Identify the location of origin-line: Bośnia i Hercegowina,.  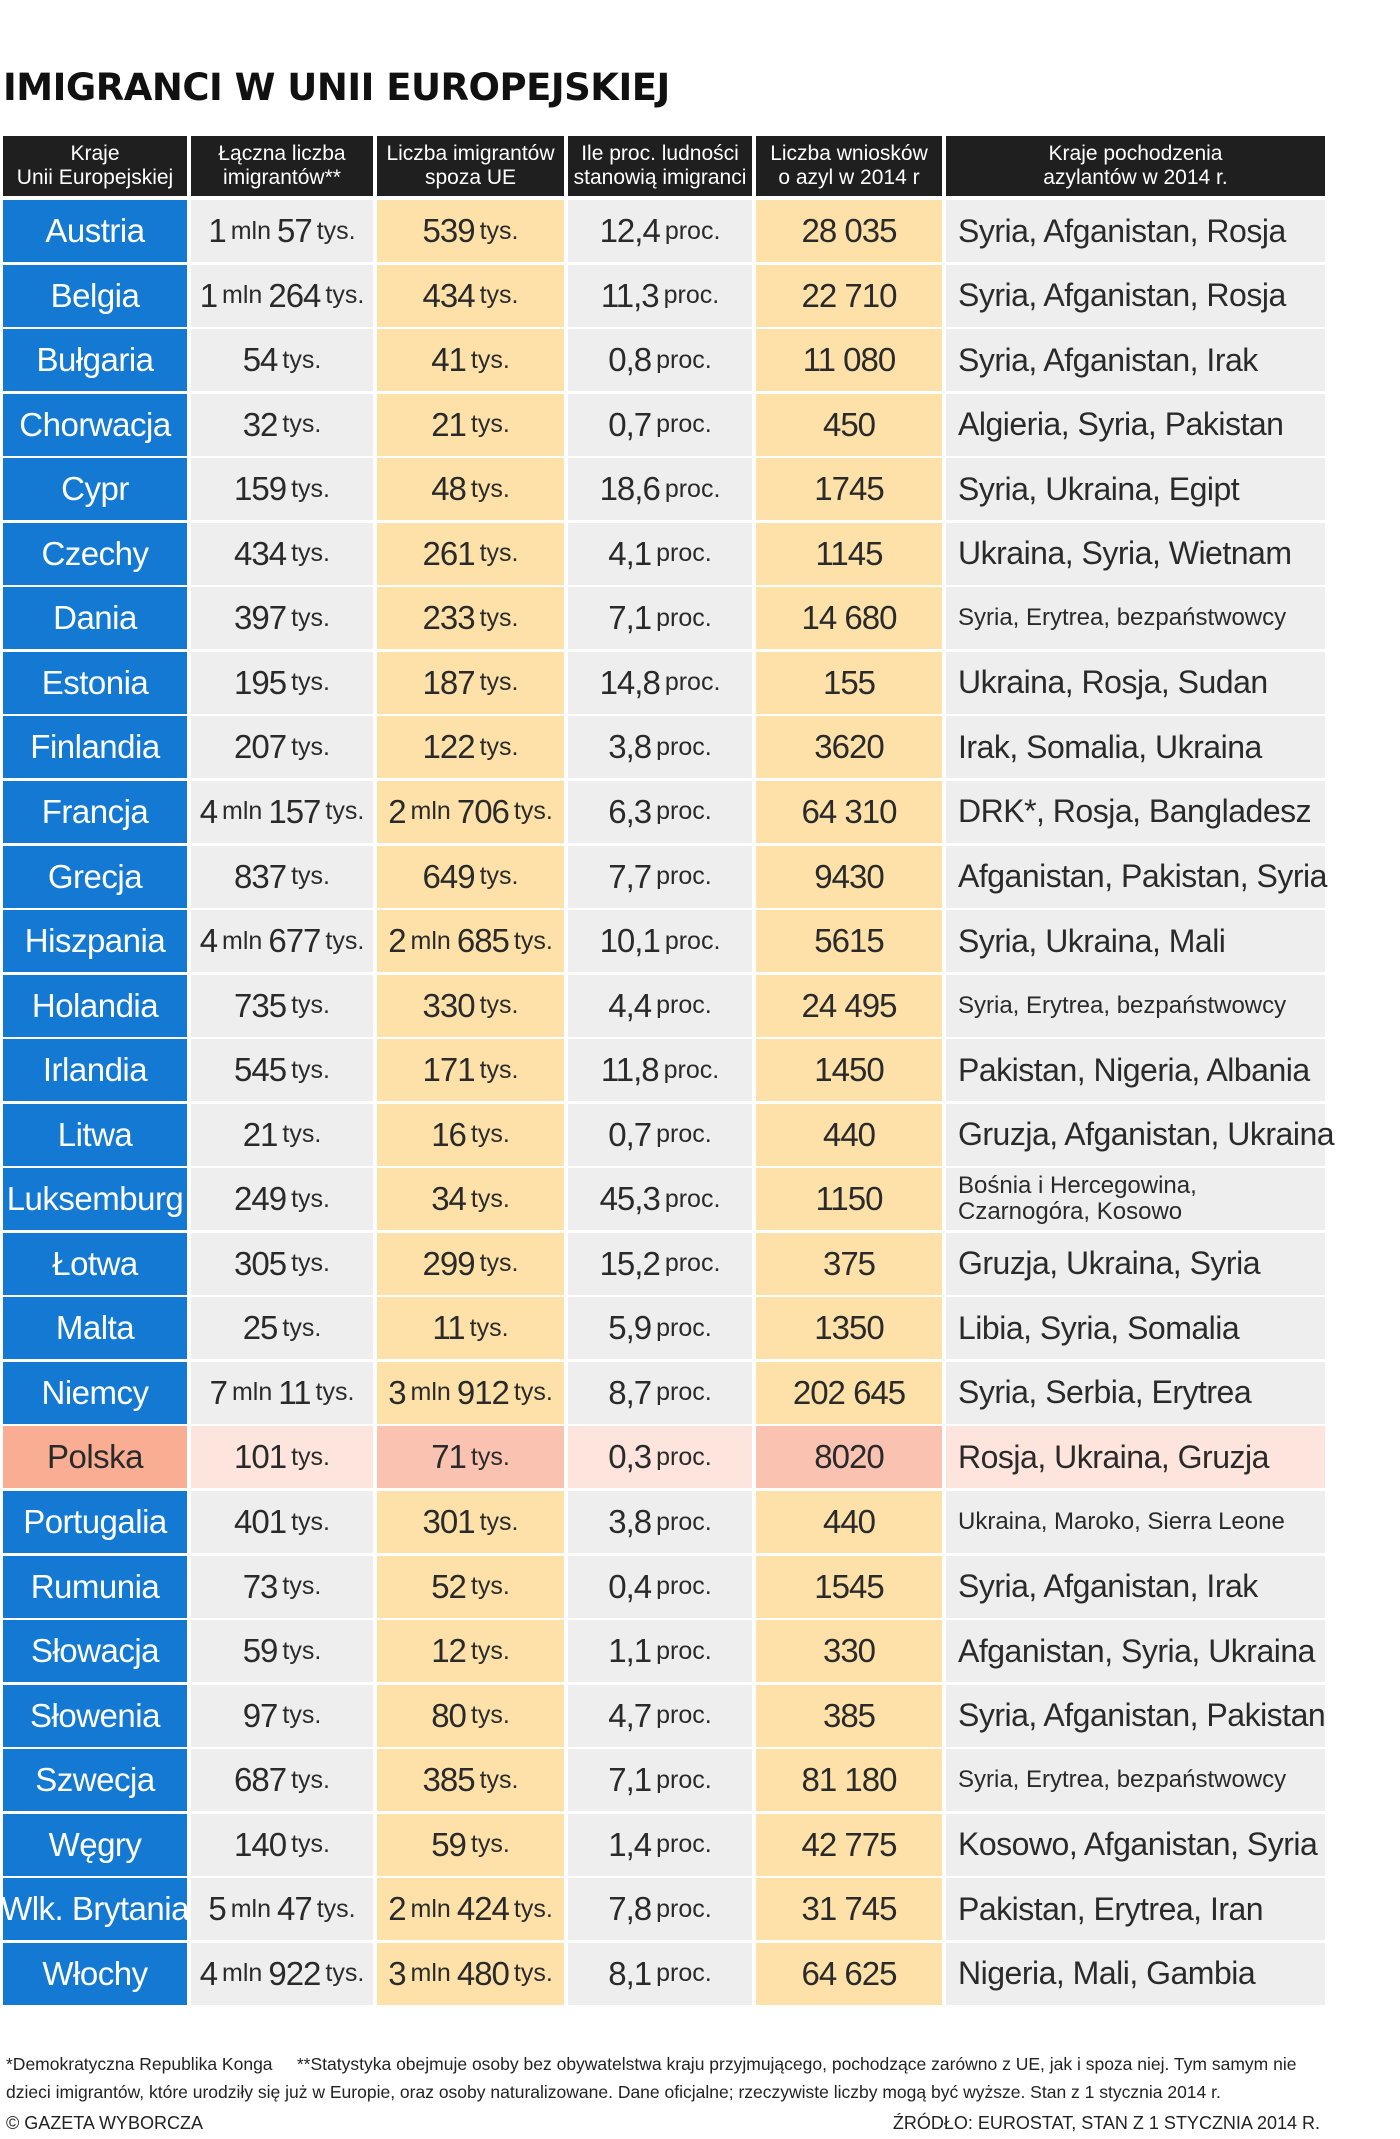
(1077, 1186).